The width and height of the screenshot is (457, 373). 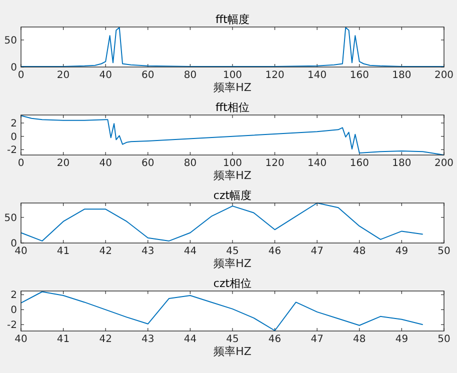 What do you see at coordinates (232, 283) in the screenshot?
I see `chart-title: czt相位` at bounding box center [232, 283].